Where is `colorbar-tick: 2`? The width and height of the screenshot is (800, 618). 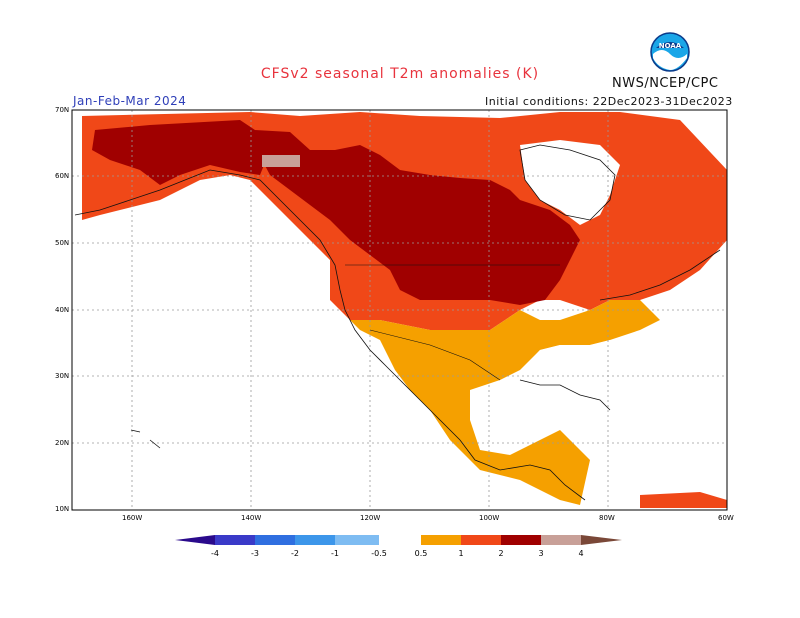
colorbar-tick: 2 is located at coordinates (500, 553).